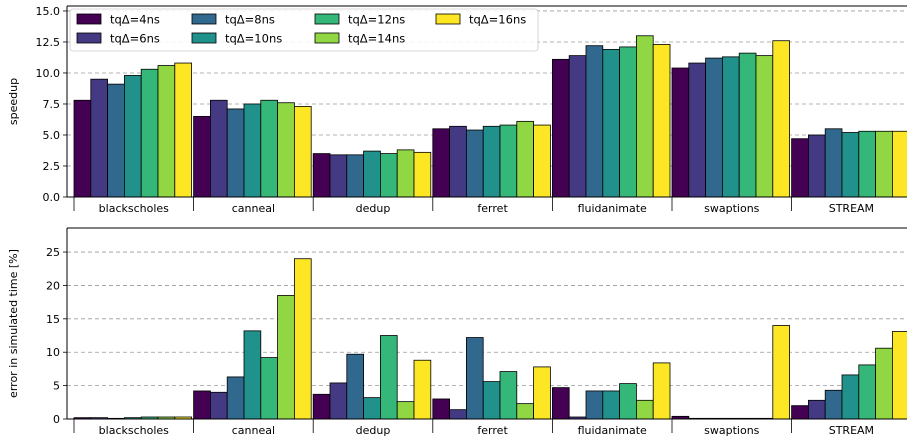  Describe the element at coordinates (441, 409) in the screenshot. I see `error-bar-ferret-tqΔ=4ns` at that location.